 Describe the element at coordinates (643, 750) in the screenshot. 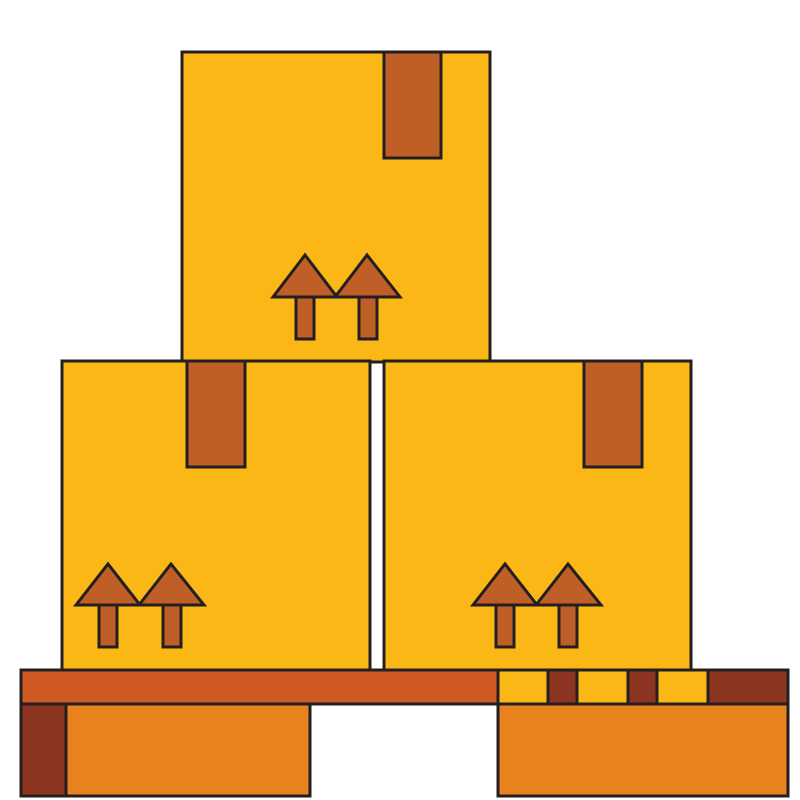

I see `pallet-leg-right` at that location.